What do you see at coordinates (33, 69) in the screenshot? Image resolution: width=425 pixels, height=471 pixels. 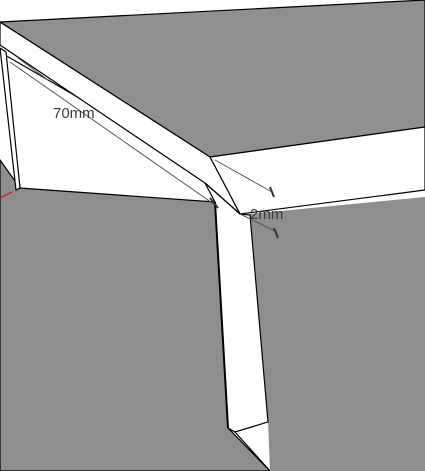 I see `dimension-tick-70mm-left` at bounding box center [33, 69].